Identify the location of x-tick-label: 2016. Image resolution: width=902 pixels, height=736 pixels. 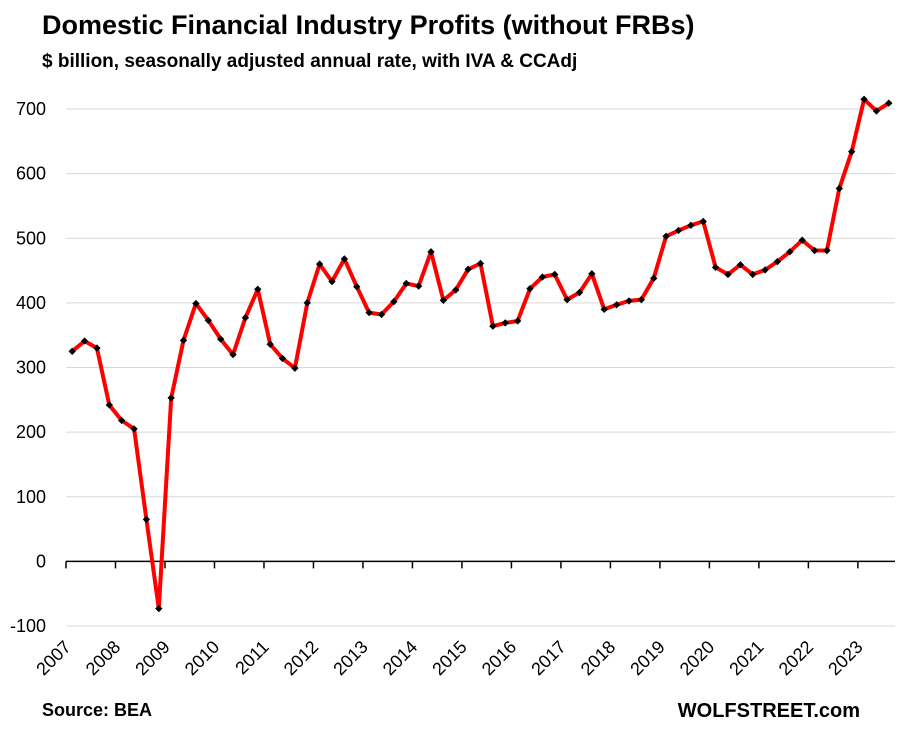
(499, 658).